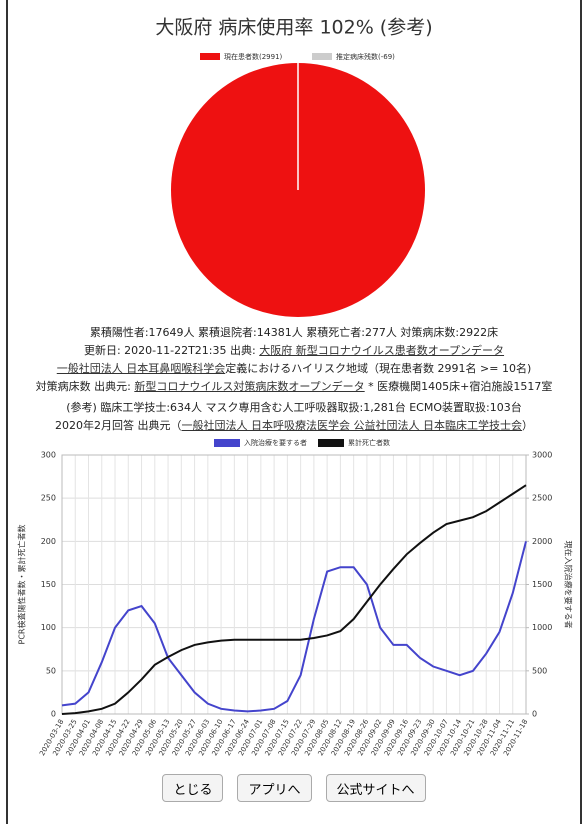 The height and width of the screenshot is (824, 586). What do you see at coordinates (375, 788) in the screenshot?
I see `button: 公式サイトへ` at bounding box center [375, 788].